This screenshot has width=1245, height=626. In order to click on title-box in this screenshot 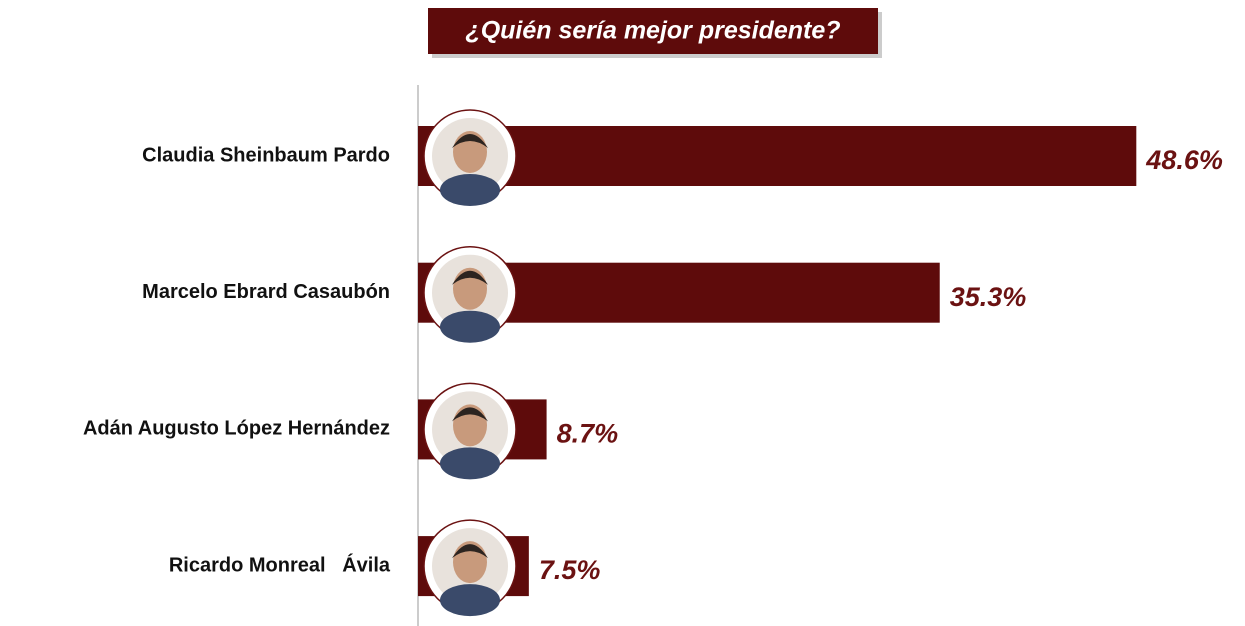, I will do `click(653, 31)`.